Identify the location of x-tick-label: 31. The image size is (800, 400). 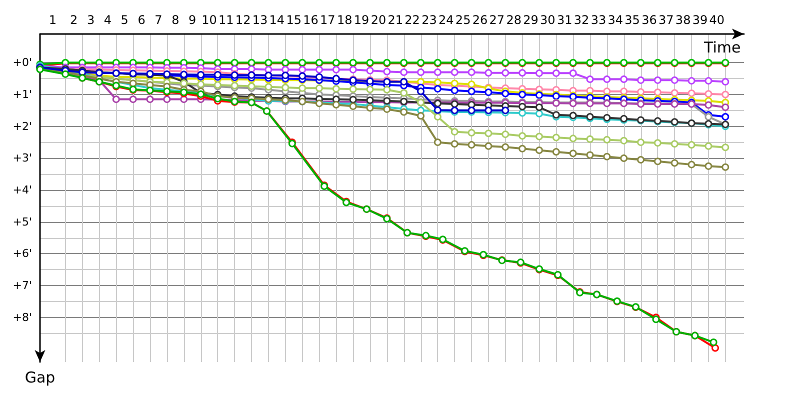
(564, 20).